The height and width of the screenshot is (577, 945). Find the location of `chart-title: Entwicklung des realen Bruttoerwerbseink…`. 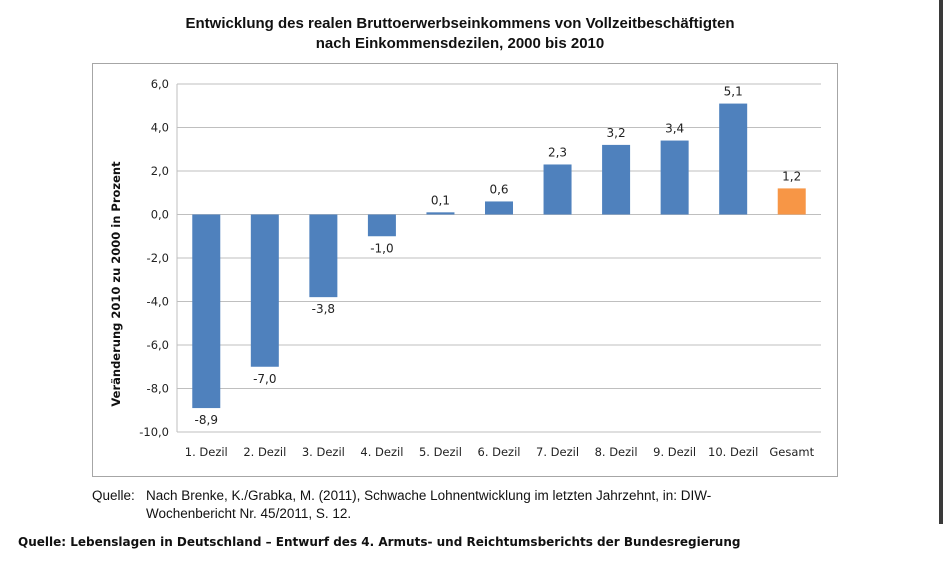

chart-title: Entwicklung des realen Bruttoerwerbseink… is located at coordinates (460, 34).